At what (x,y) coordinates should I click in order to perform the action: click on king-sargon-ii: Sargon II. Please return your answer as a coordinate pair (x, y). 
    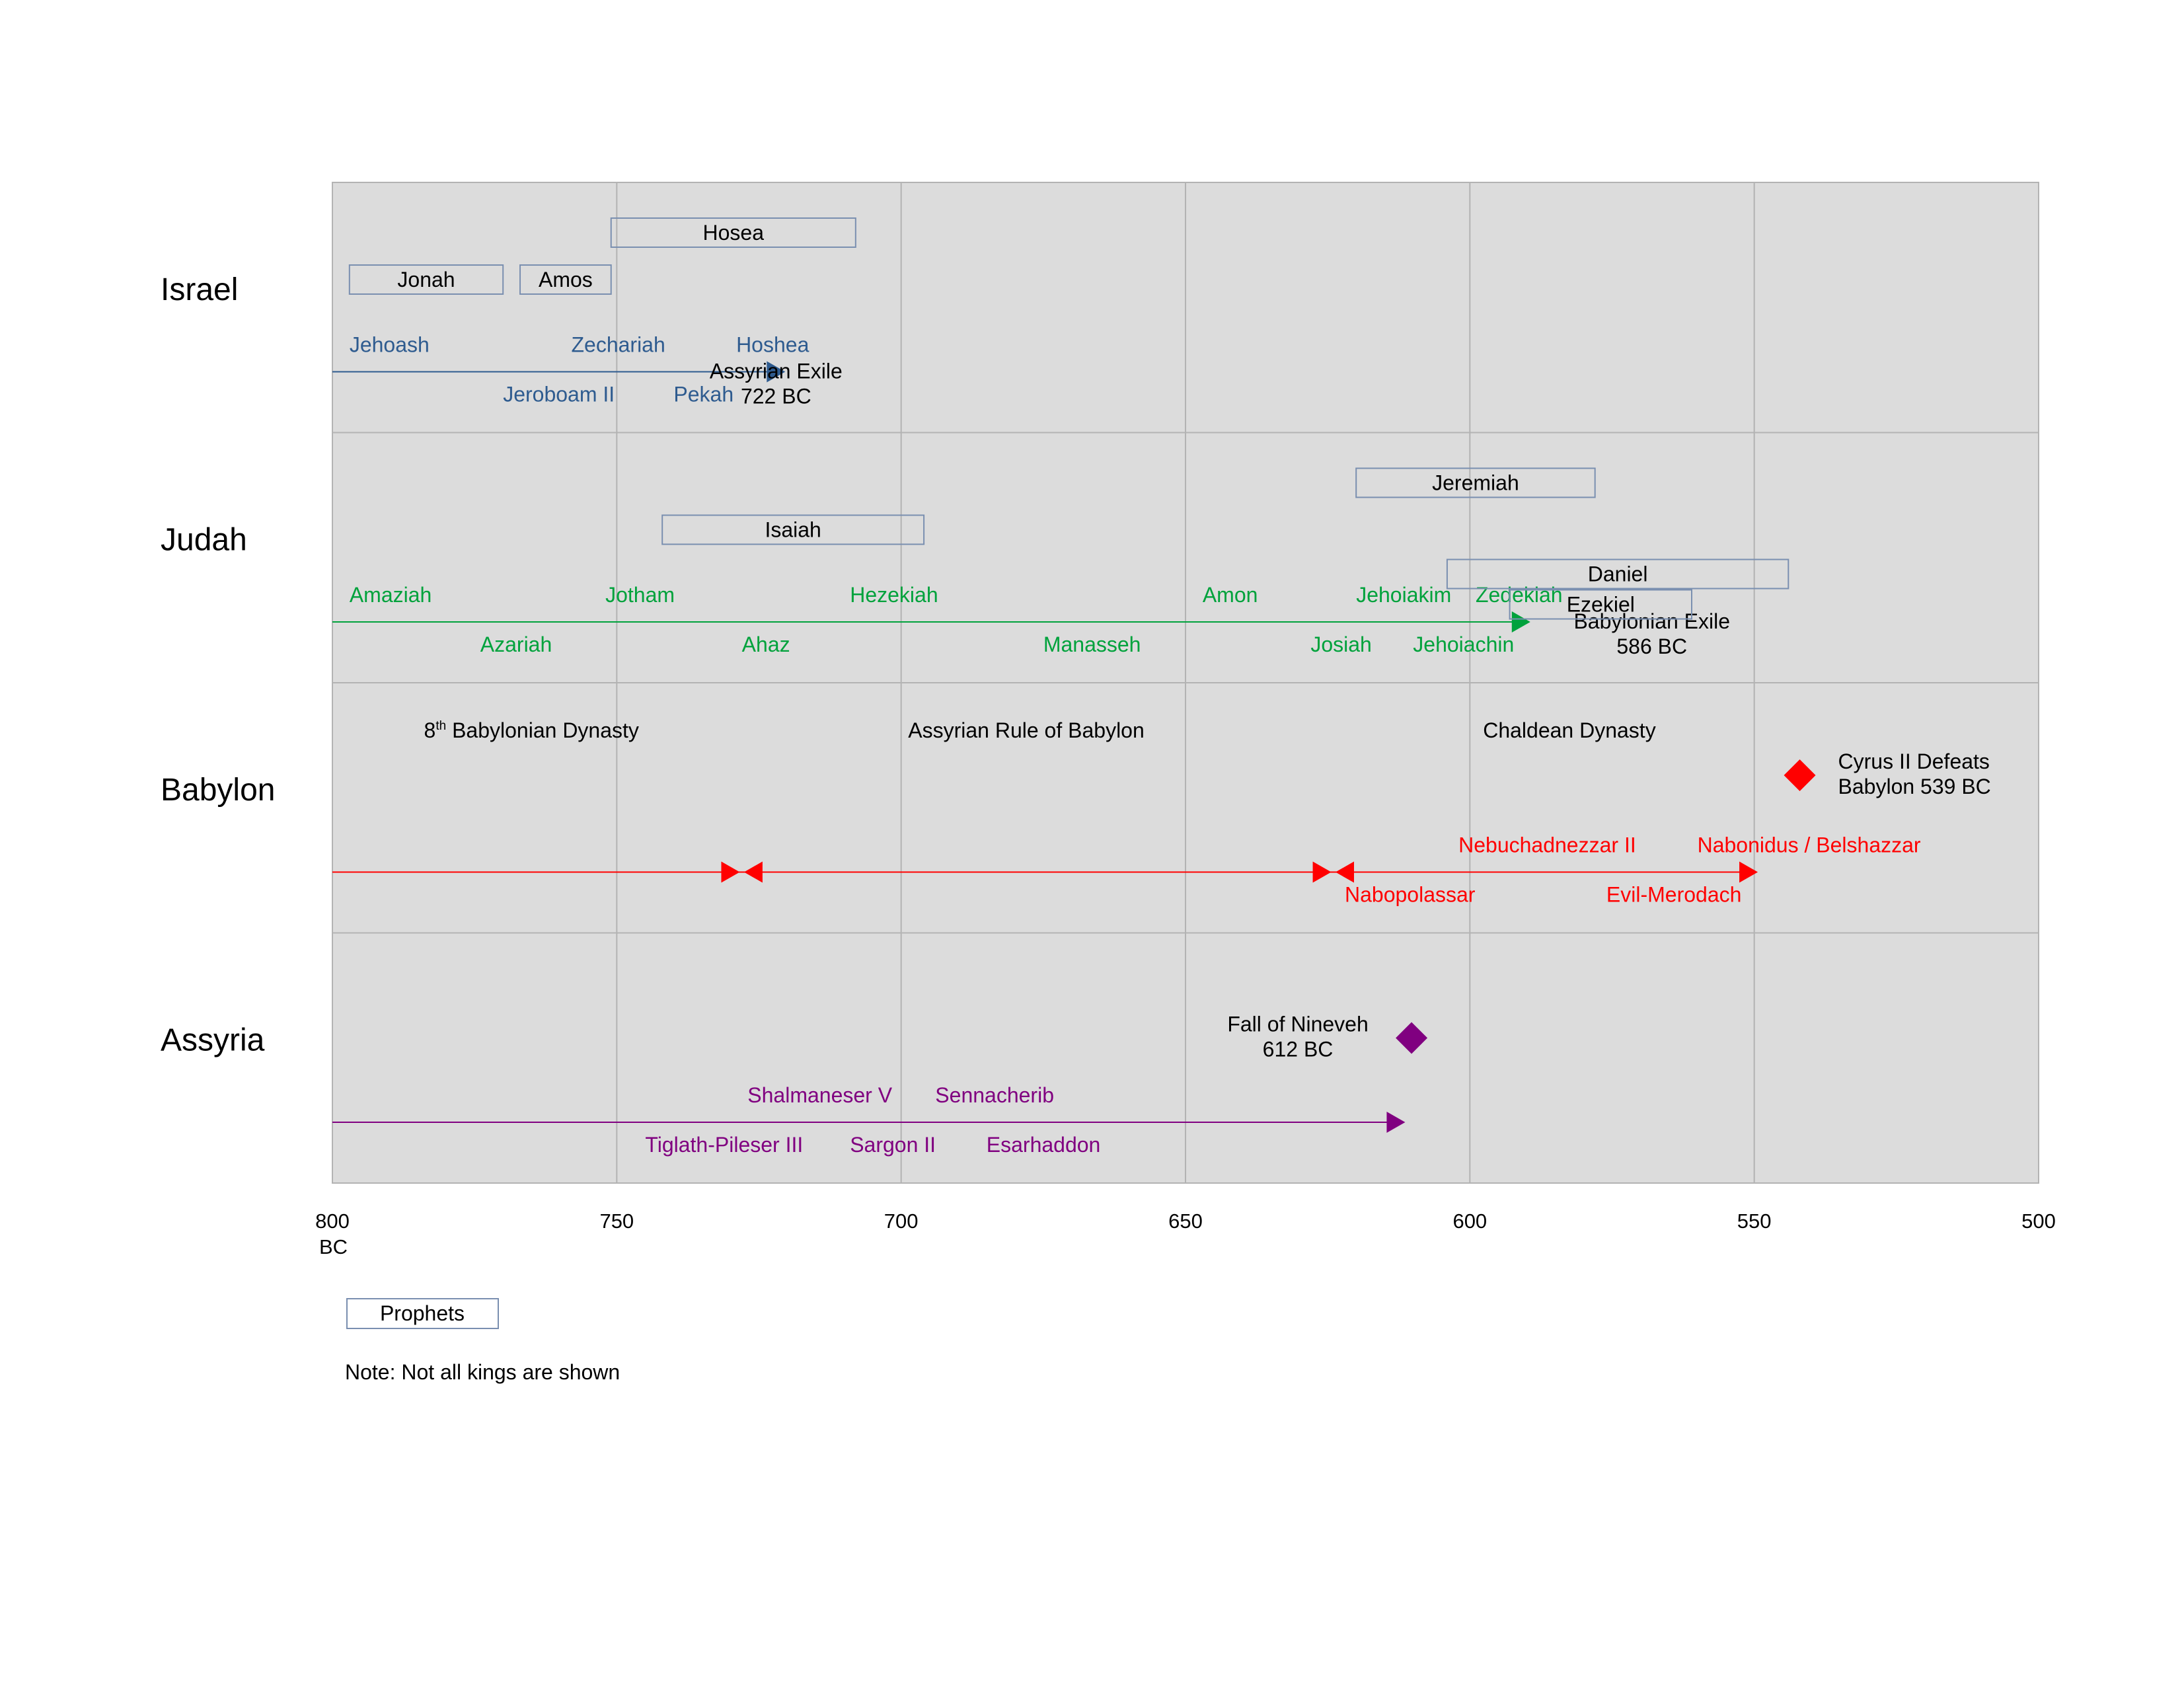
    Looking at the image, I should click on (893, 1145).